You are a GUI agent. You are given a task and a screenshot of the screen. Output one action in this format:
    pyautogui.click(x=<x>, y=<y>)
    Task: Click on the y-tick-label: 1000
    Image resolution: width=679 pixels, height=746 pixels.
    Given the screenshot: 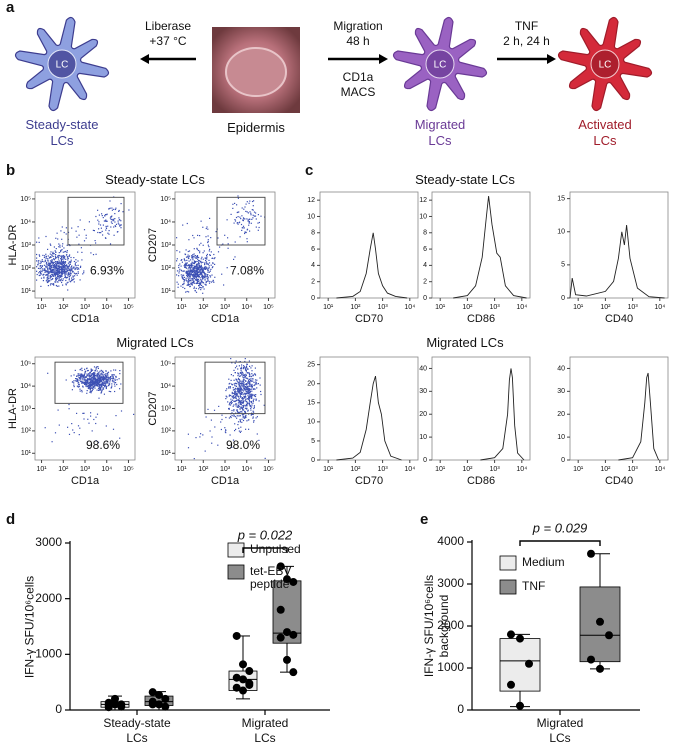 What is the action you would take?
    pyautogui.click(x=450, y=667)
    